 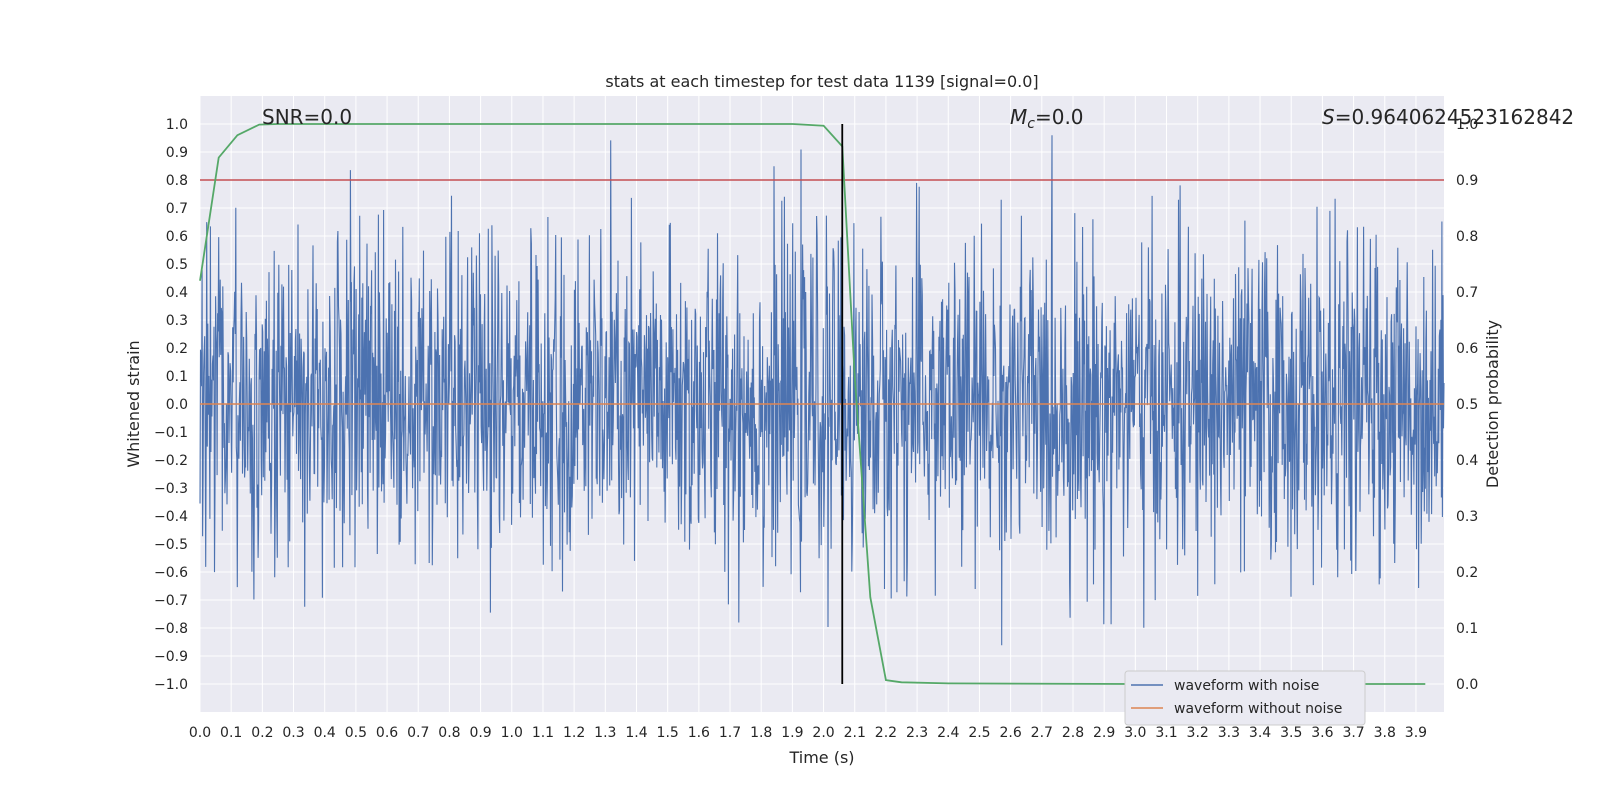 I want to click on y2-tick-label: 0.5, so click(x=1467, y=405).